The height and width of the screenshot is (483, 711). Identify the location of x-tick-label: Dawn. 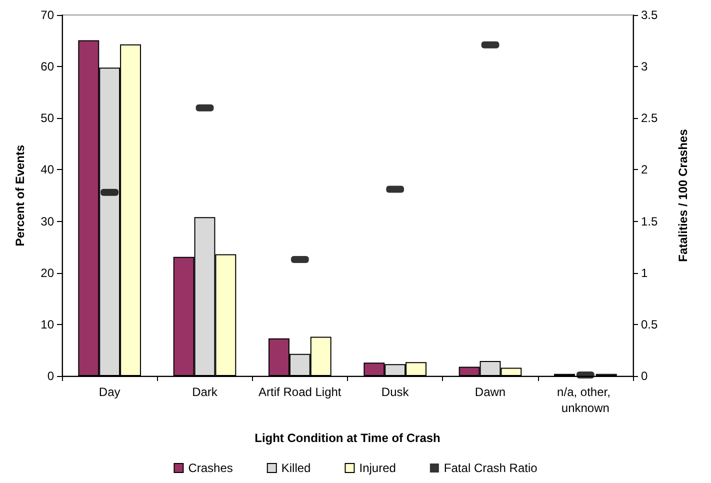
(490, 392).